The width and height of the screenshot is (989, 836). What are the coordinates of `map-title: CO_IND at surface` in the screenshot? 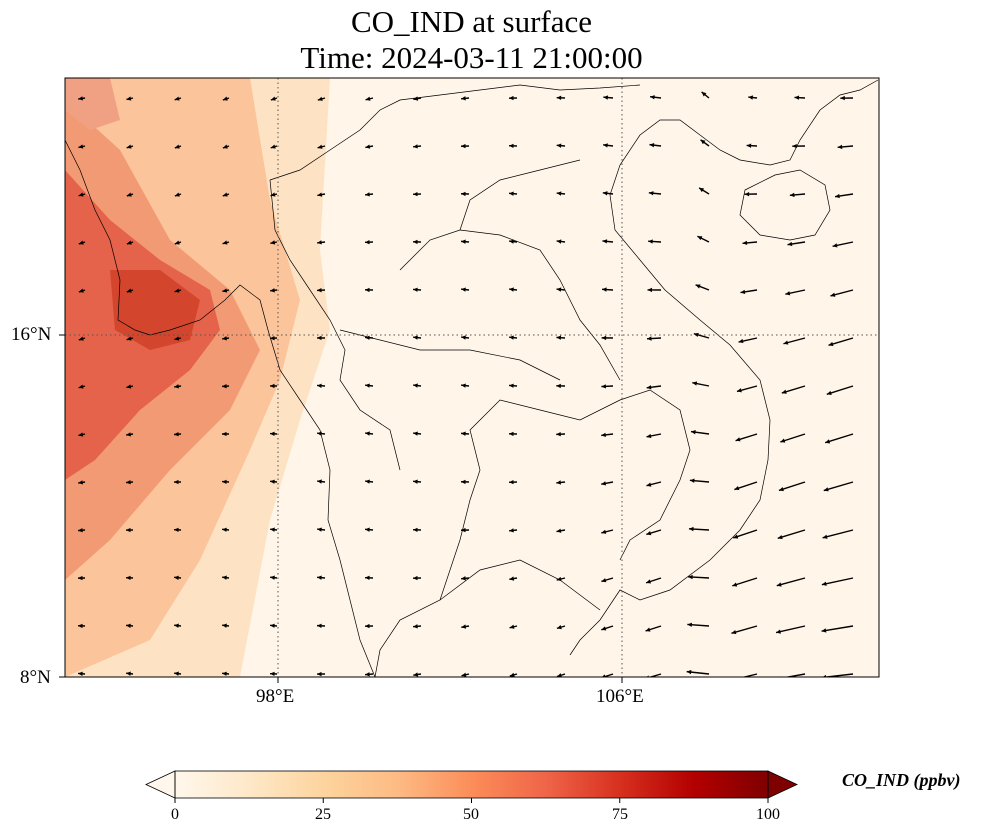 It's located at (471, 21).